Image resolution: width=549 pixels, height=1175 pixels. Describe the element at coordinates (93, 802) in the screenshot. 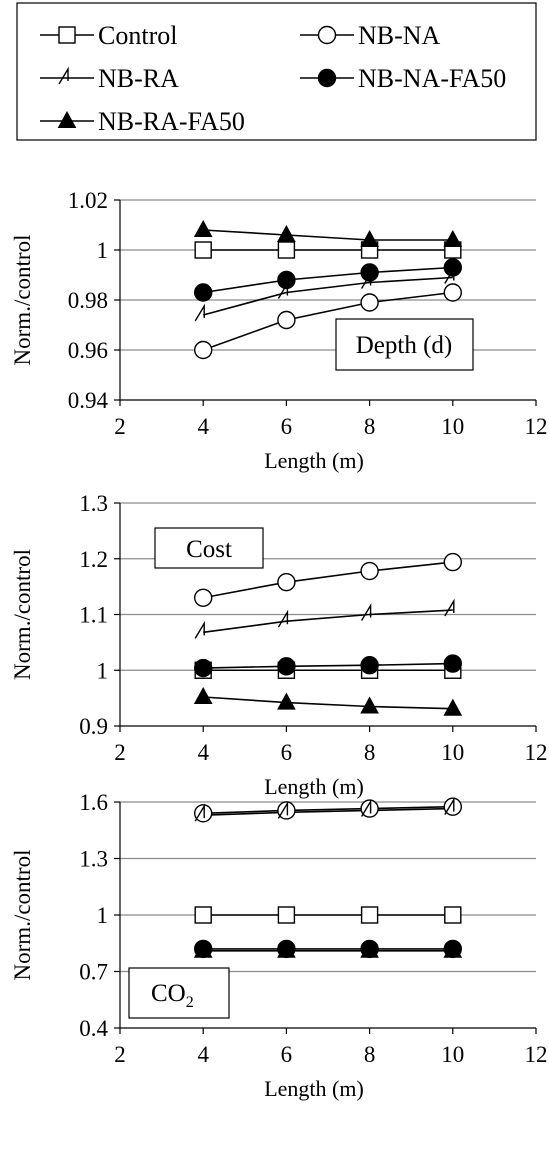

I see `y-tick-label: 1.6` at that location.